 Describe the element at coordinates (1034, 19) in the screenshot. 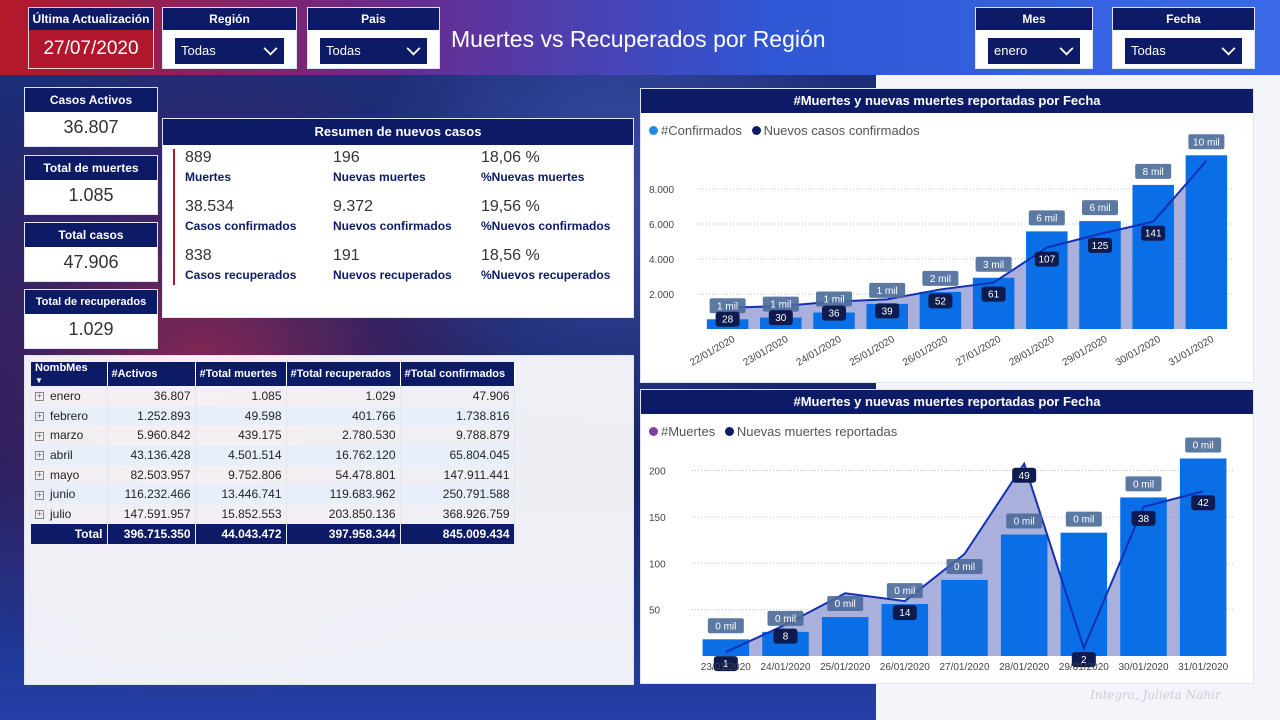

I see `slicer-mes-label: Mes` at that location.